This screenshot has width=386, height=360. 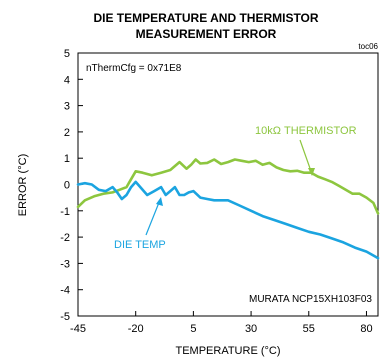 I want to click on y-tick-label: 4, so click(x=67, y=80).